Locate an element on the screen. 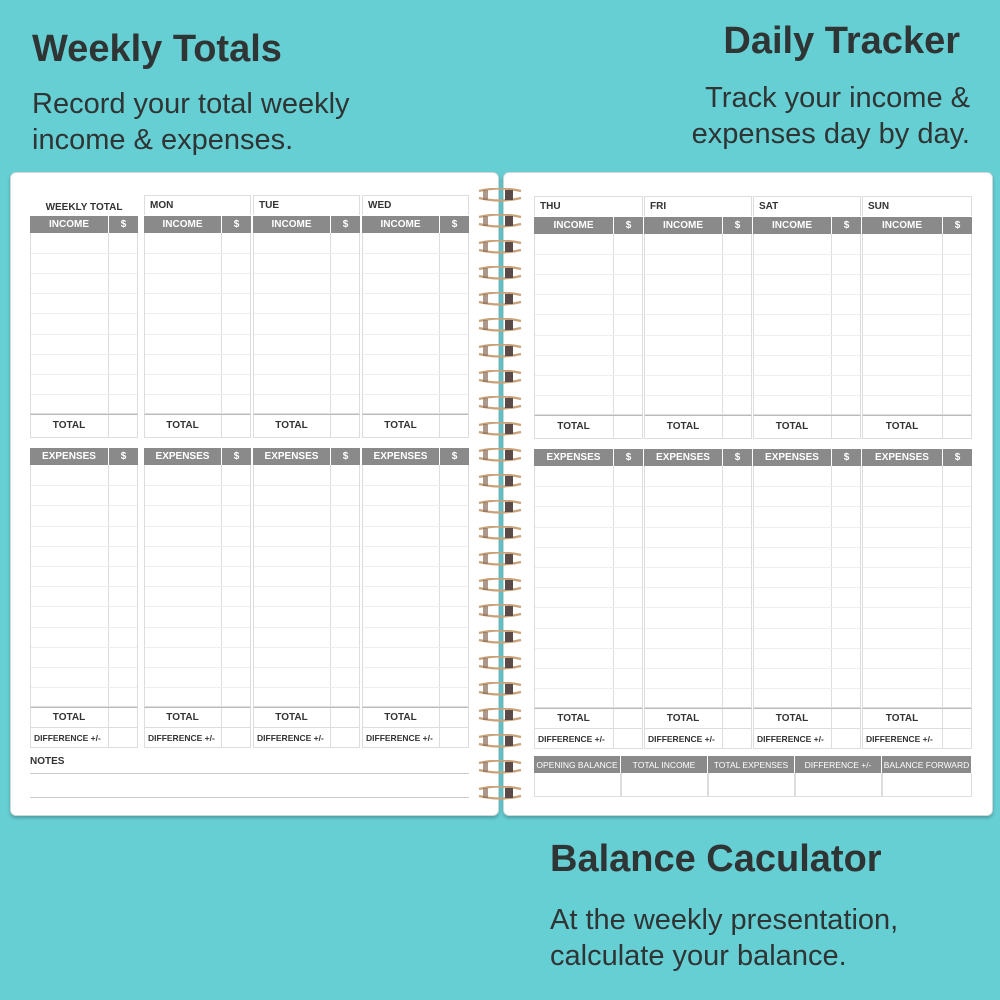 This screenshot has width=1000, height=1000. daily-tracker-subtitle: Track your income & expenses day by day. is located at coordinates (831, 116).